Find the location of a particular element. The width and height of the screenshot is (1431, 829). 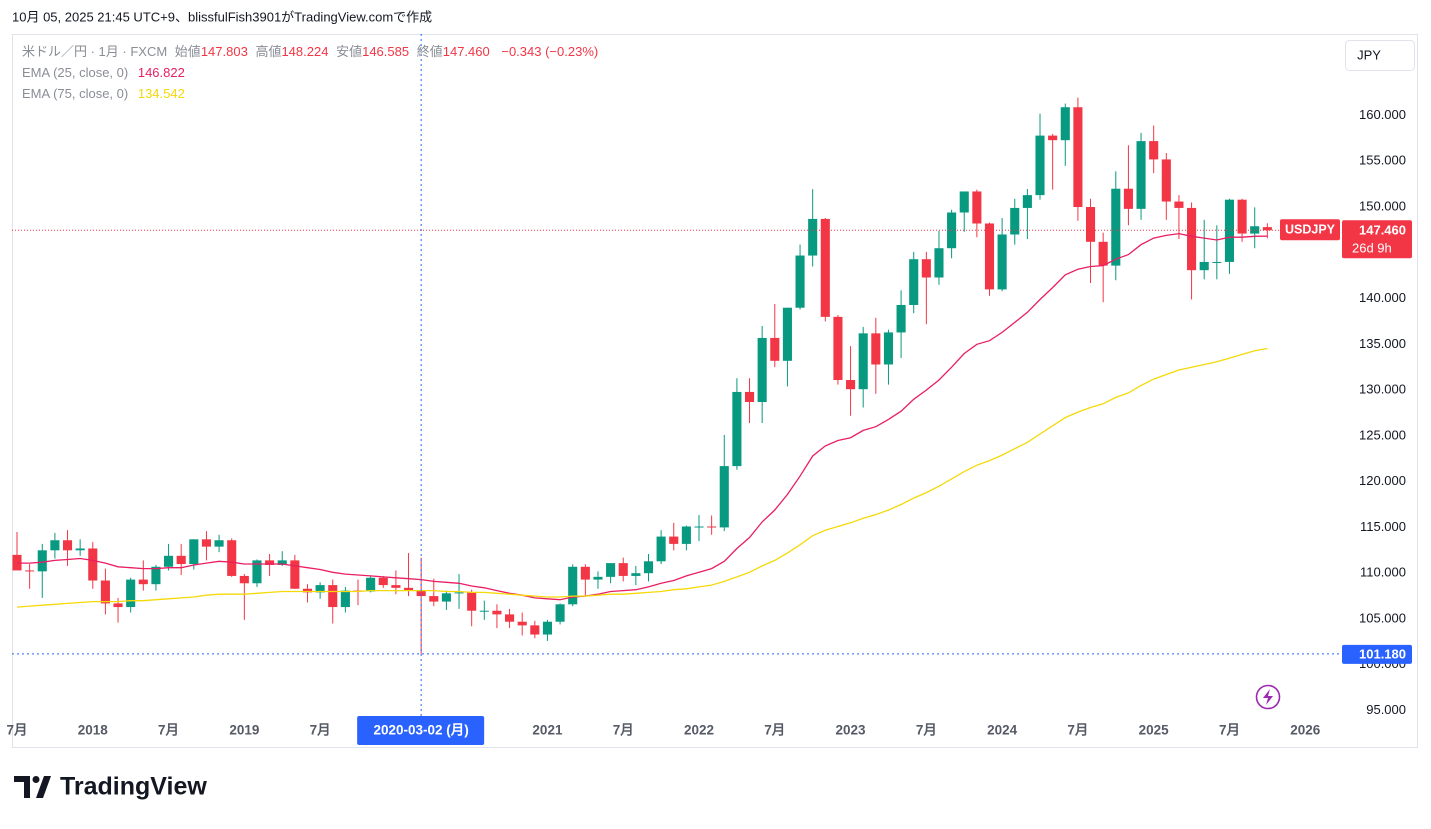

currency-button-box is located at coordinates (1380, 55).